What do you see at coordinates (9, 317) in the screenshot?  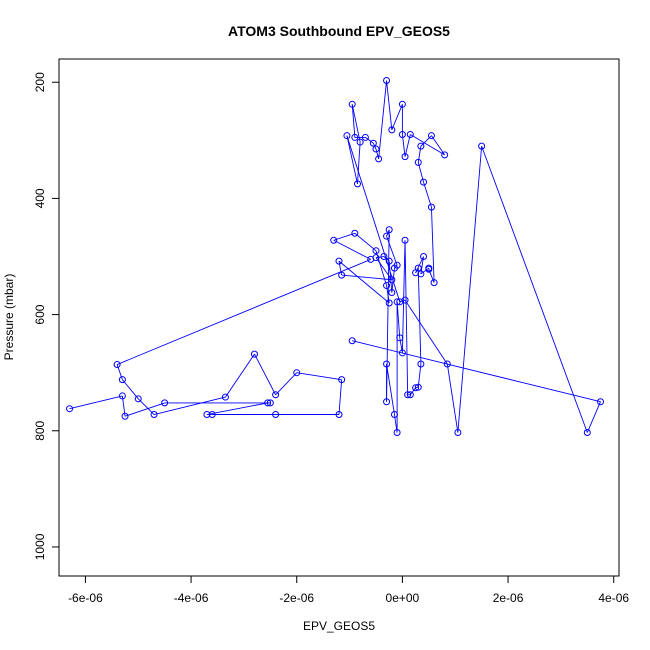 I see `y-axis-label: Pressure (mbar)` at bounding box center [9, 317].